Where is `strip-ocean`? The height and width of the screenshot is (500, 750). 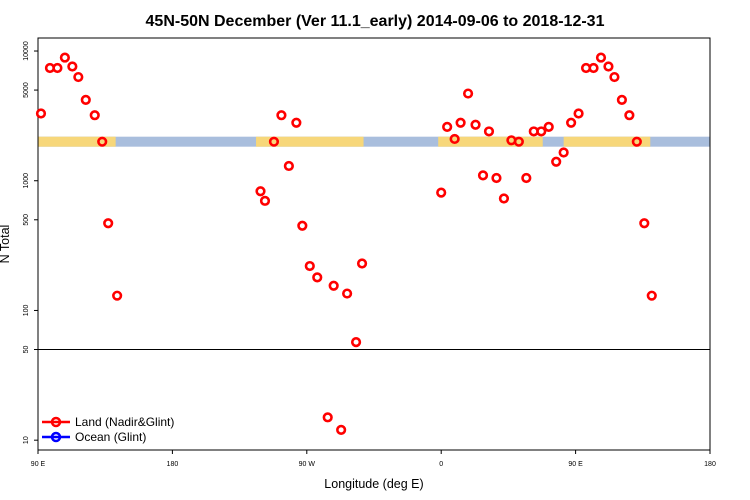 strip-ocean is located at coordinates (374, 141).